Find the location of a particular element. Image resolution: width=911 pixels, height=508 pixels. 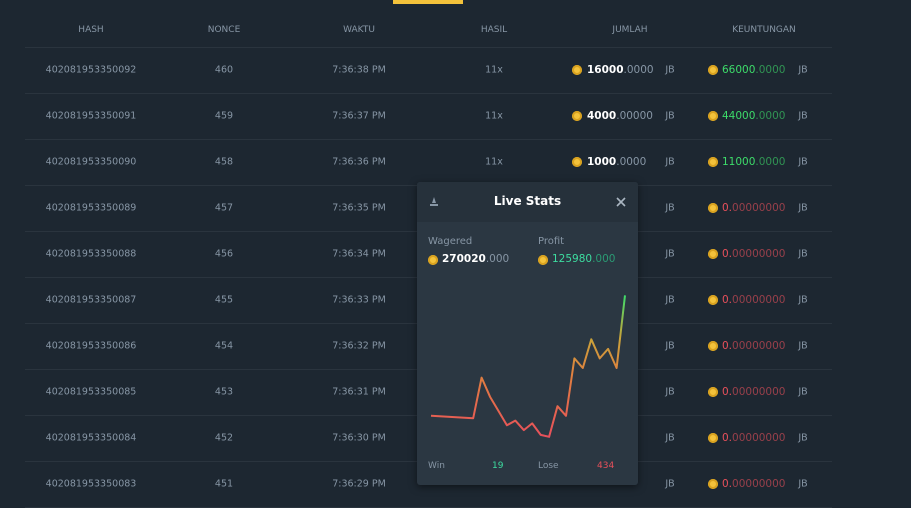

profit: 11000.0000 is located at coordinates (753, 162).